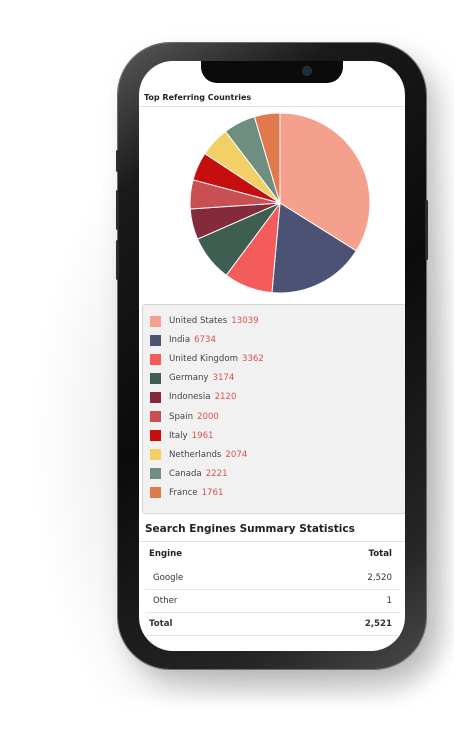  I want to click on engine-name: Google, so click(168, 578).